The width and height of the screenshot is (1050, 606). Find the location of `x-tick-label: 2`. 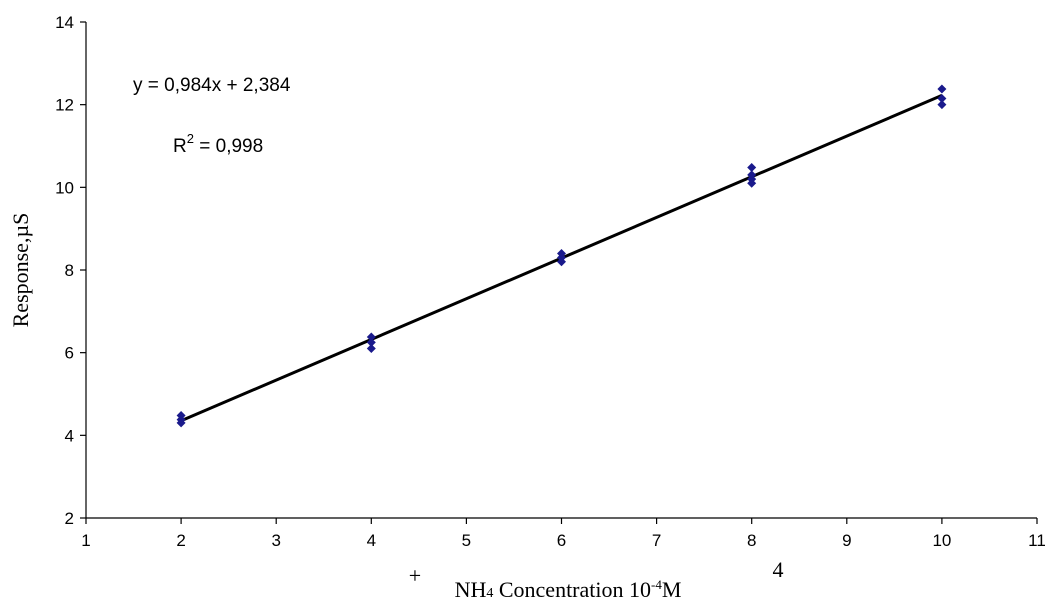

x-tick-label: 2 is located at coordinates (180, 540).